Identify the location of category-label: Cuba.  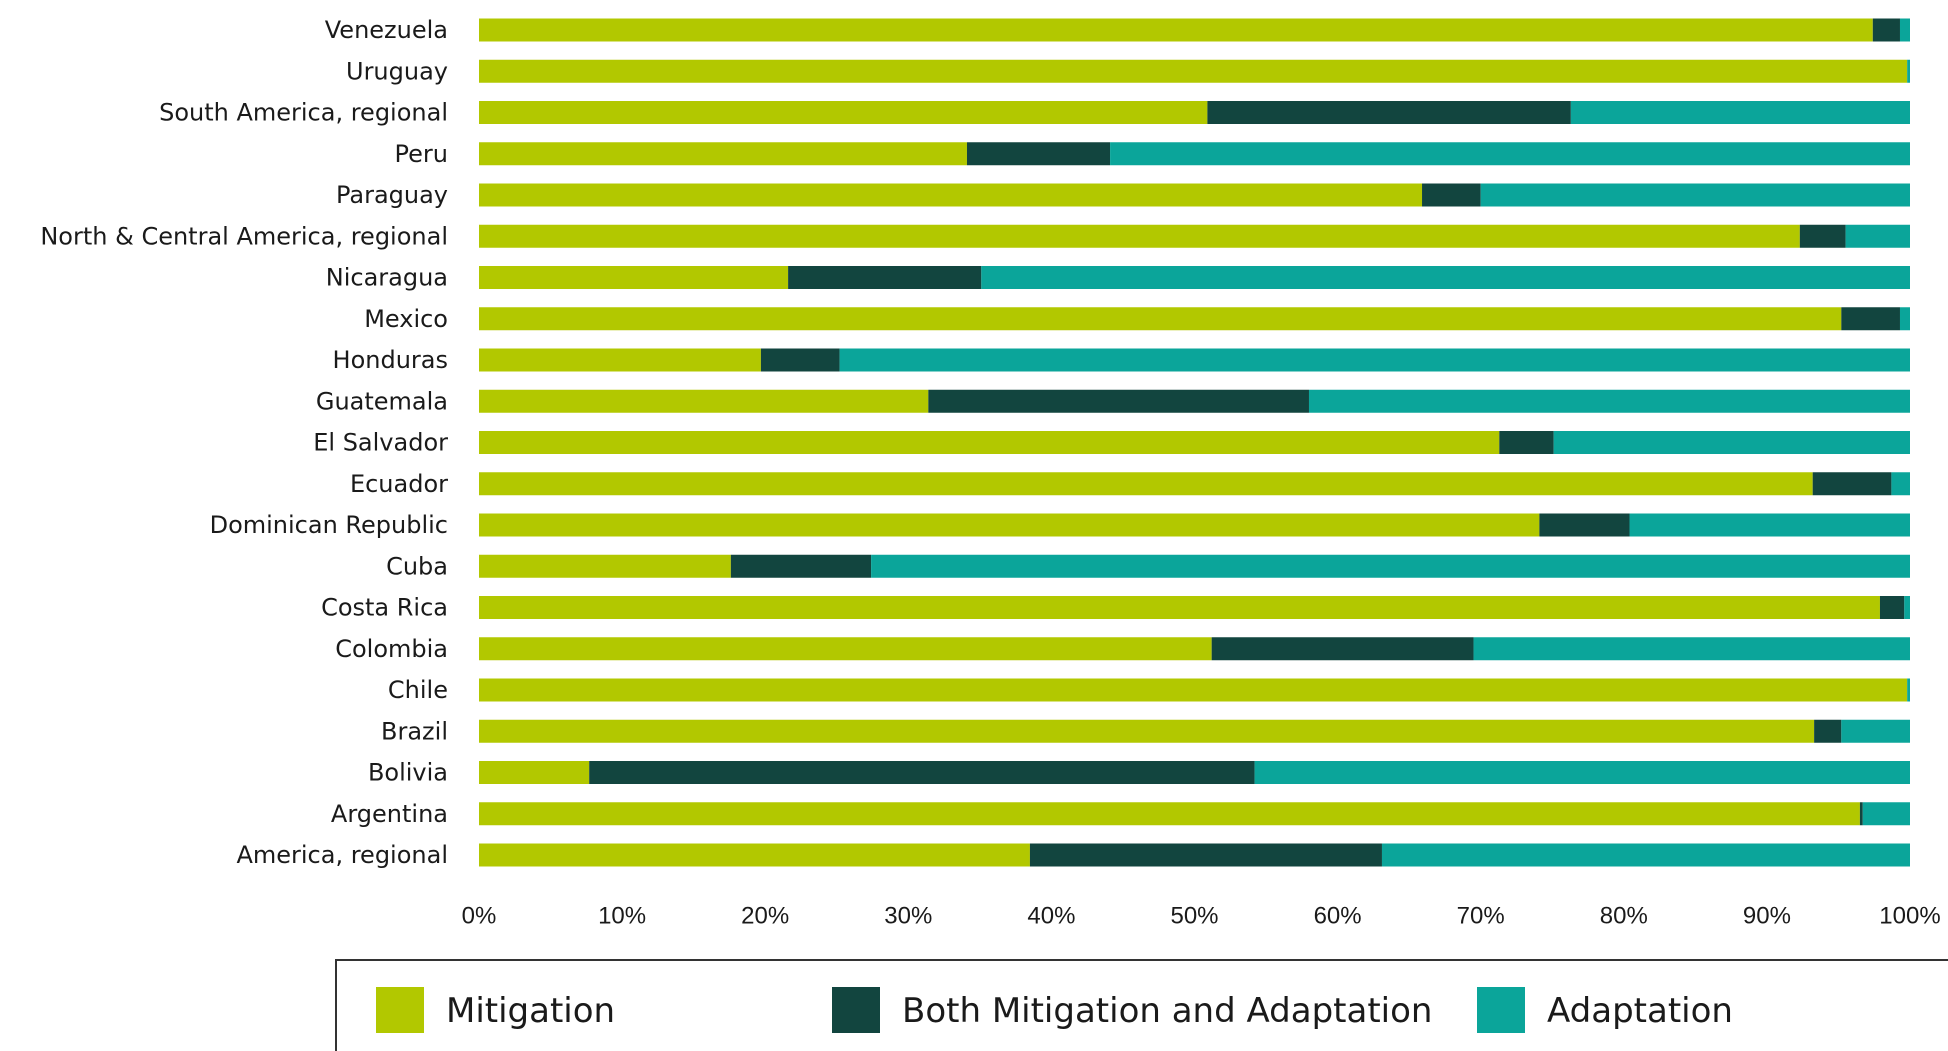
(417, 566).